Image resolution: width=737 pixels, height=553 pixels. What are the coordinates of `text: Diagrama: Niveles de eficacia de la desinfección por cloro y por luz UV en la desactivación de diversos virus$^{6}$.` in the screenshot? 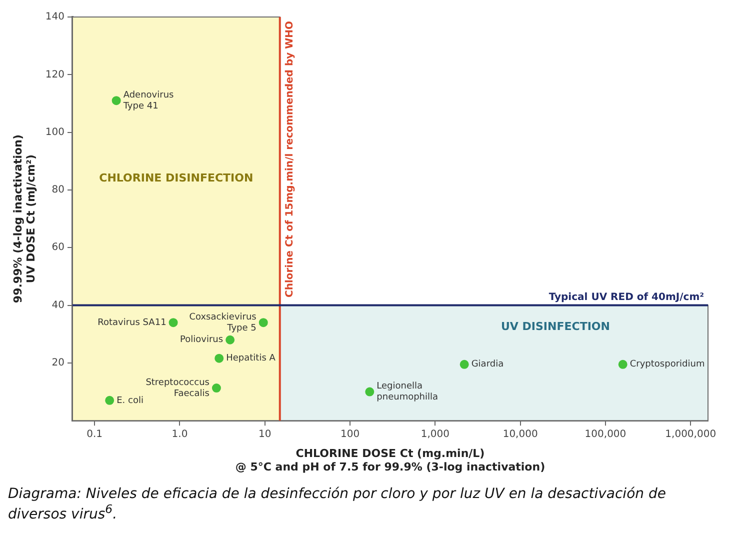 It's located at (337, 504).